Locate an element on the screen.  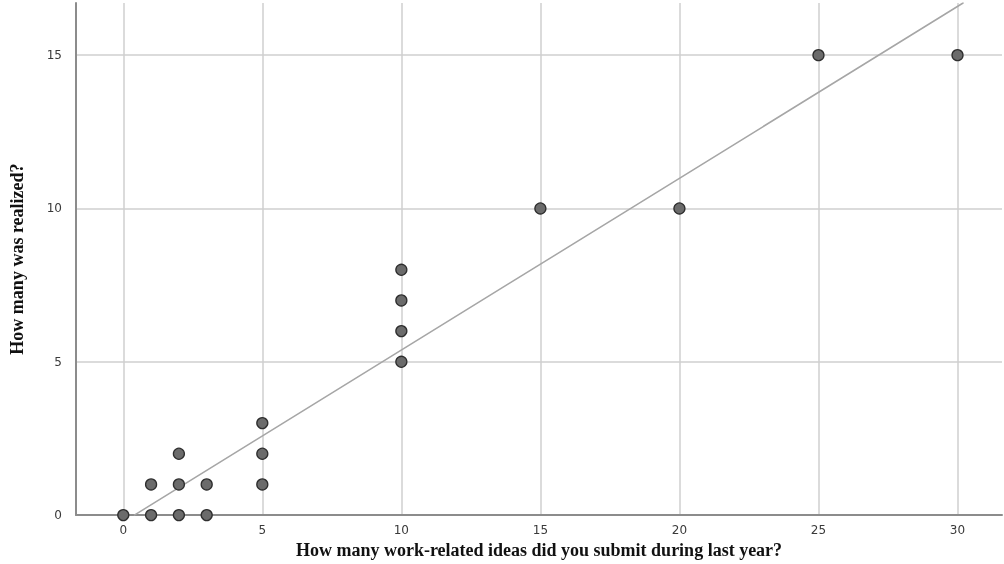
y-axis-title: How many was realized? is located at coordinates (17, 259).